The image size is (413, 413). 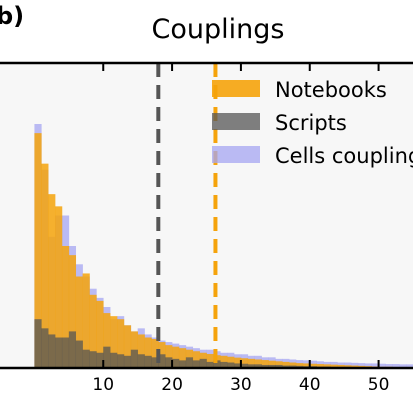 What do you see at coordinates (379, 385) in the screenshot?
I see `x-tick-label: 50` at bounding box center [379, 385].